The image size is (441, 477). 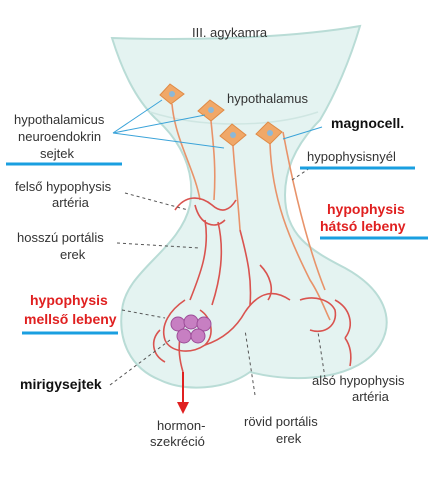 I want to click on long-portal-label-line1: hosszú portális, so click(x=60, y=237).